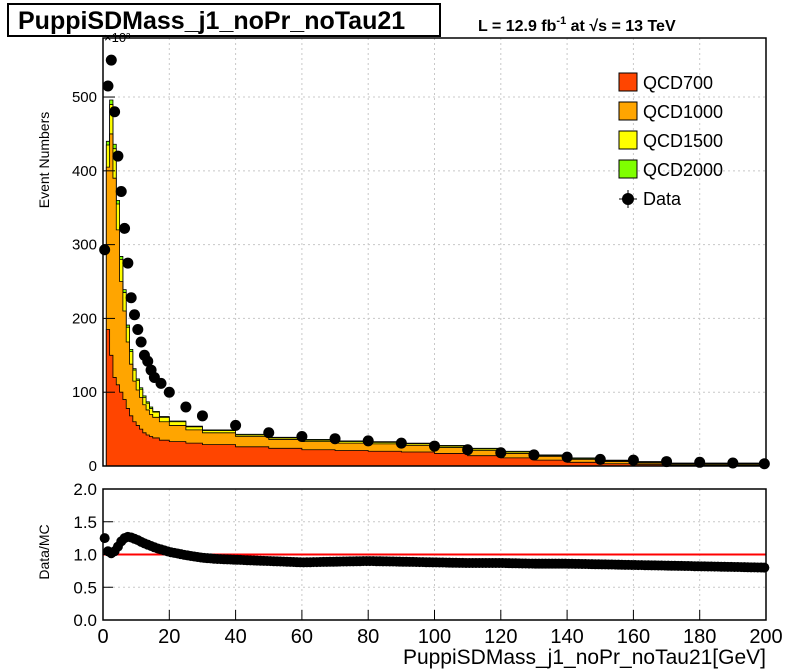 This screenshot has height=669, width=798. What do you see at coordinates (628, 82) in the screenshot?
I see `legend-swatch-qcd700` at bounding box center [628, 82].